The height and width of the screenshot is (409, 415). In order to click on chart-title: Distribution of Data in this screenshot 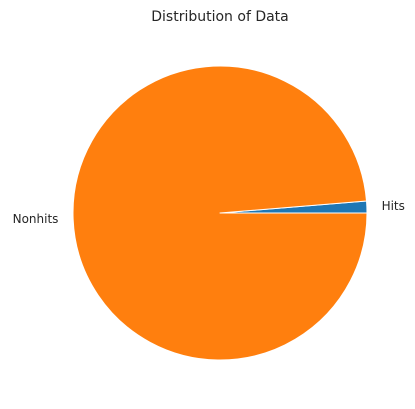, I will do `click(220, 17)`.